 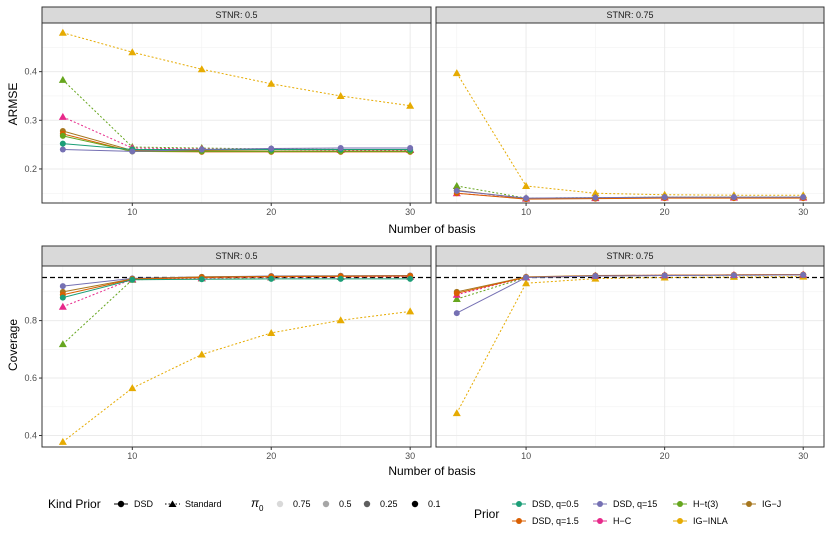 I want to click on series-dsd-q-0-5-dsd, so click(x=236, y=288).